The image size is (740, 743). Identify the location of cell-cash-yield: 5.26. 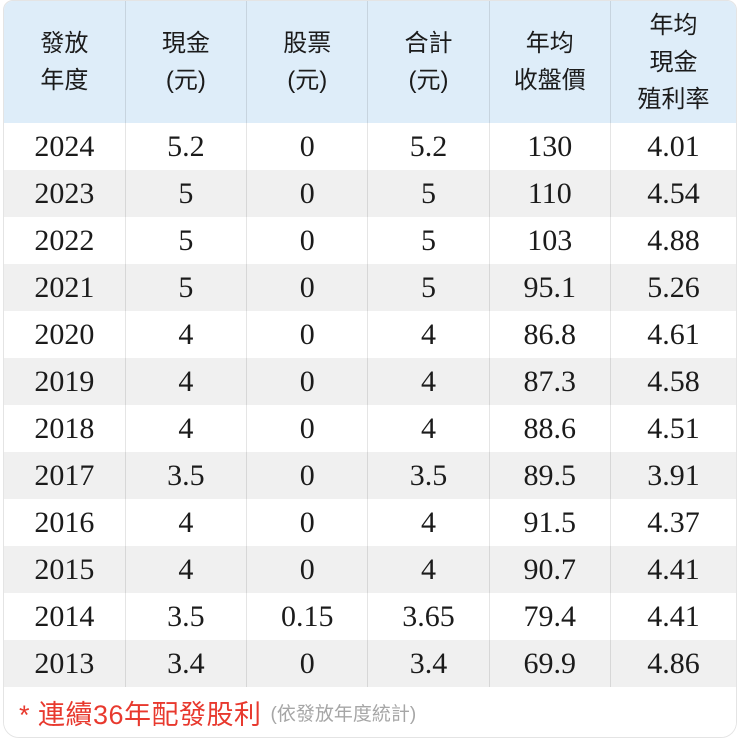
(672, 287).